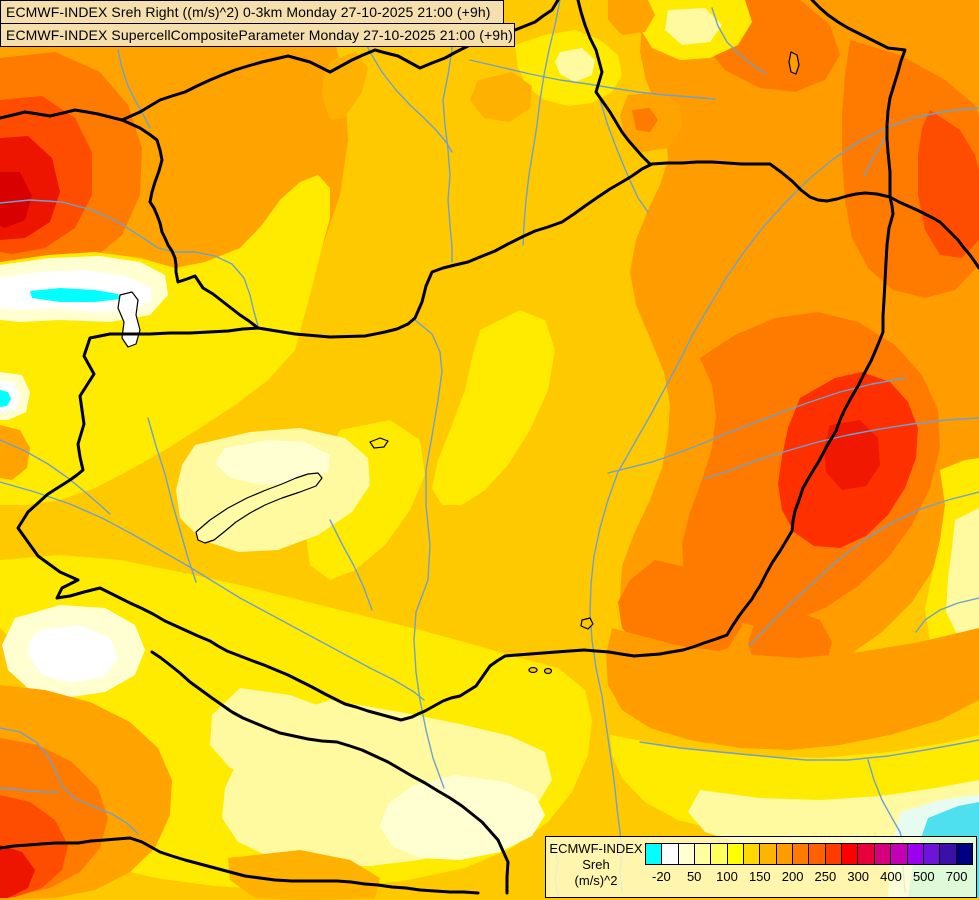  I want to click on border-nw-west, so click(62, 115).